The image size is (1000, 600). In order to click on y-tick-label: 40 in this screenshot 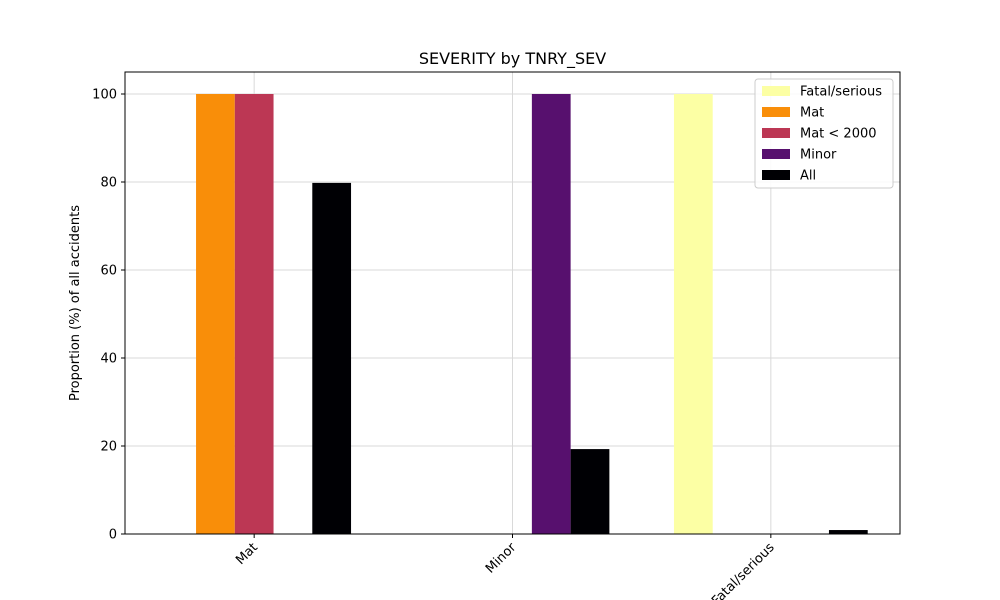, I will do `click(108, 359)`.